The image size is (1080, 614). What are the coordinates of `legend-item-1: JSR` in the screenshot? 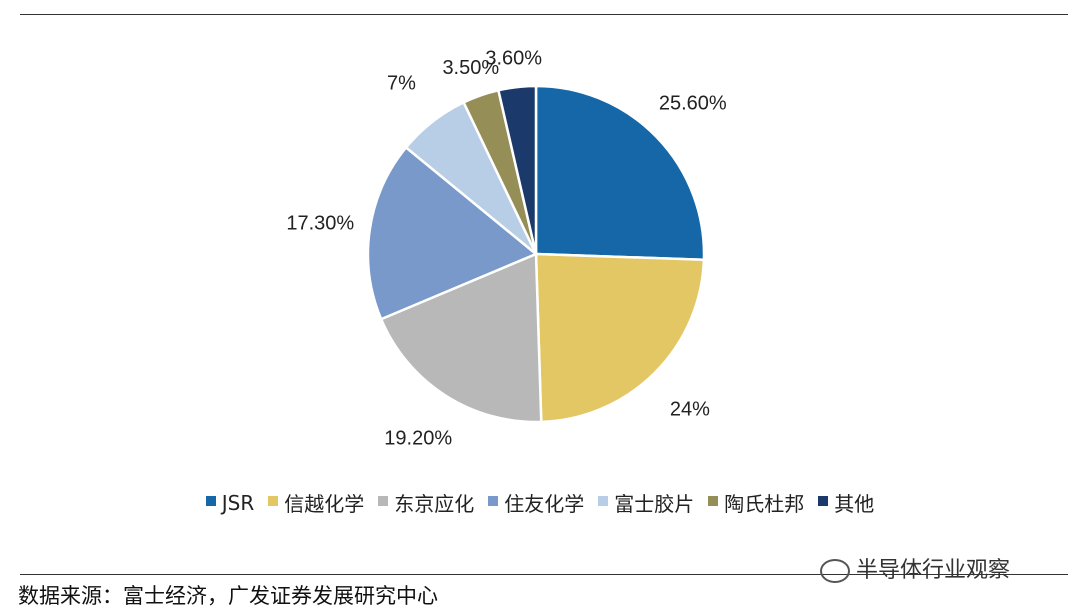 It's located at (230, 502).